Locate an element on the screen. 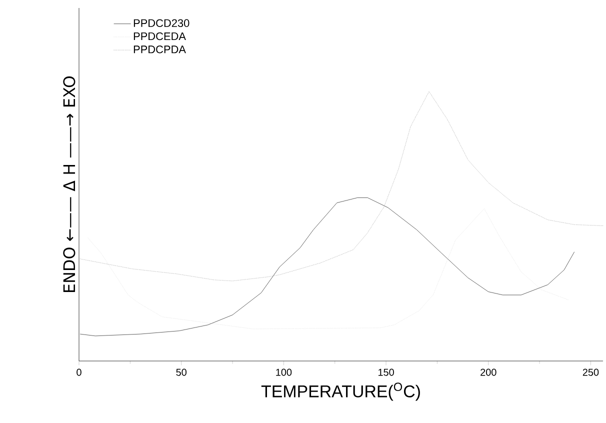 The height and width of the screenshot is (423, 606). x-tick-label: 150 is located at coordinates (386, 372).